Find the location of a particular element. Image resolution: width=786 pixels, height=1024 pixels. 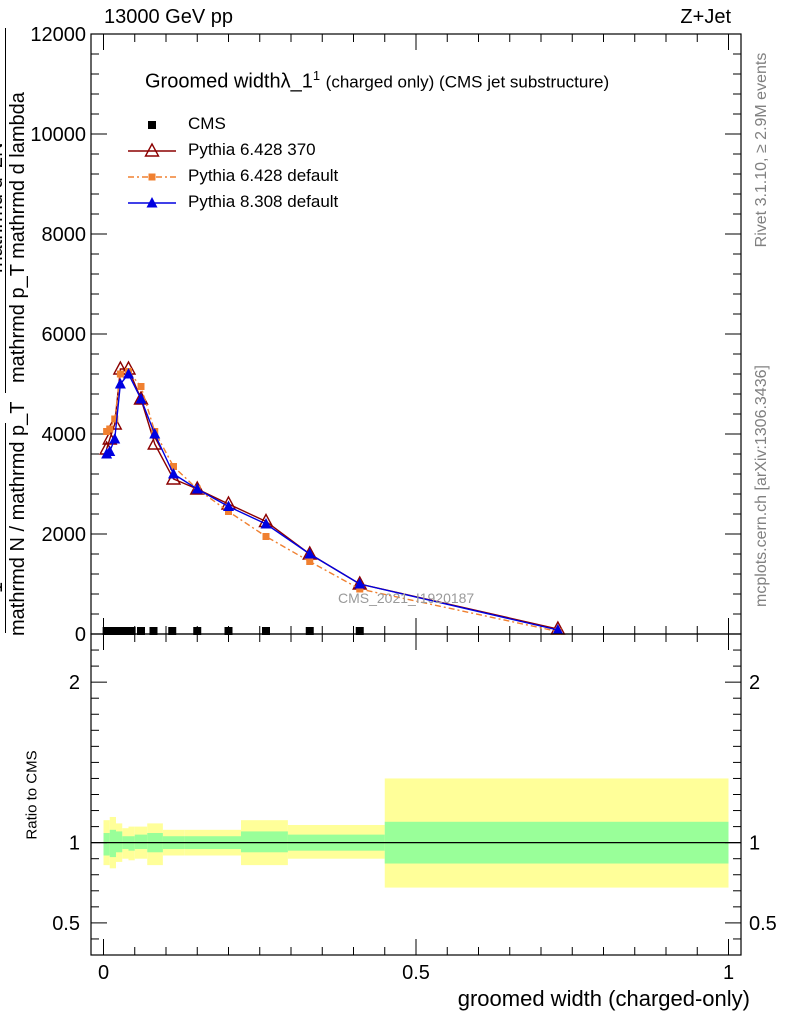

y-tick-label: 6000 is located at coordinates (64, 335).